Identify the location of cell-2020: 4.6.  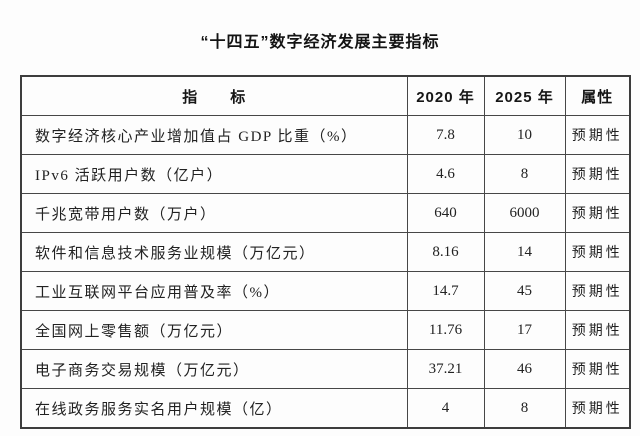
(445, 174).